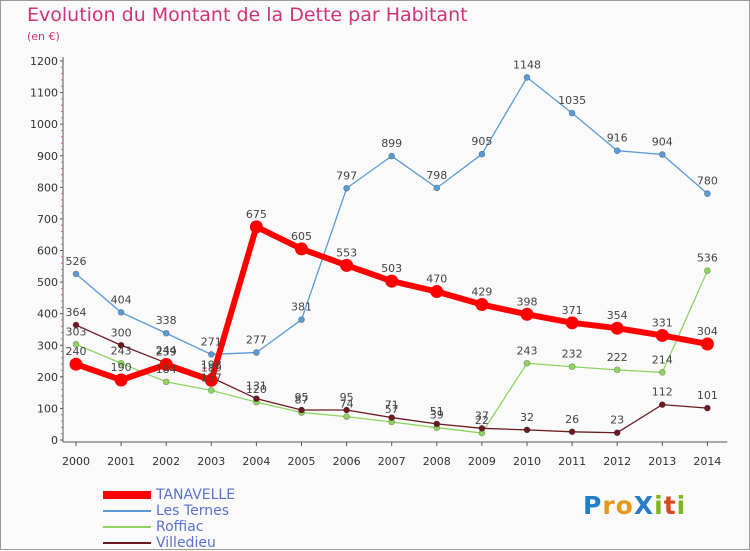 The width and height of the screenshot is (750, 551). What do you see at coordinates (76, 261) in the screenshot?
I see `data-label: 526` at bounding box center [76, 261].